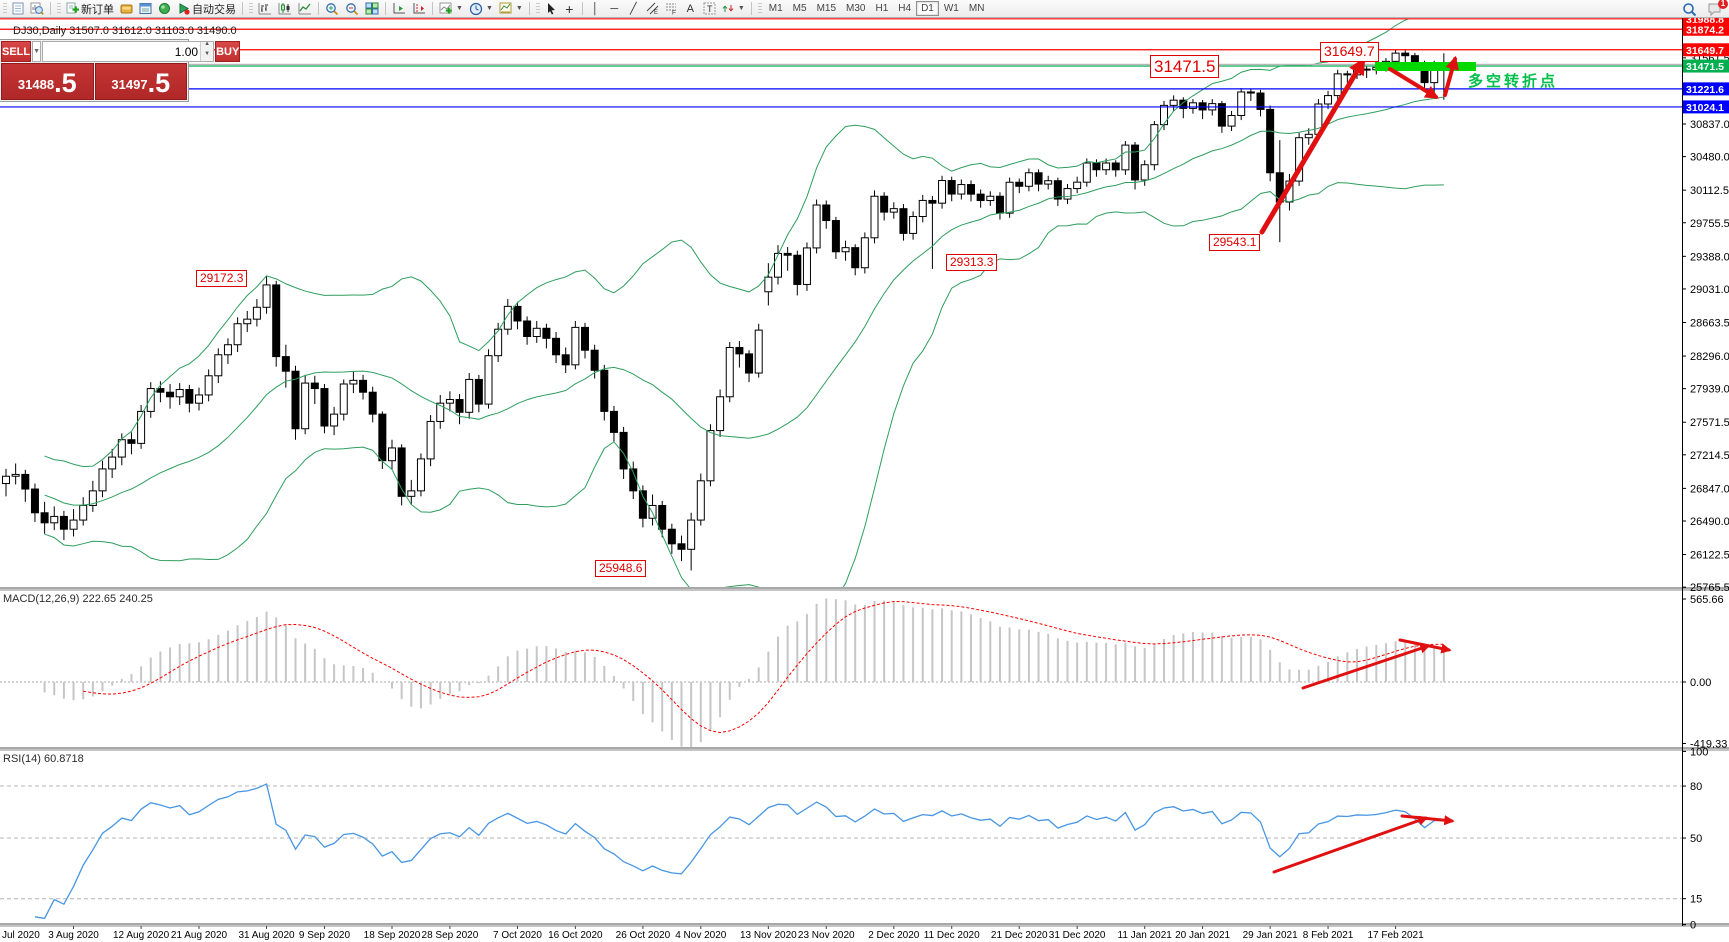 The height and width of the screenshot is (942, 1729). I want to click on new-chart-button, so click(18, 9).